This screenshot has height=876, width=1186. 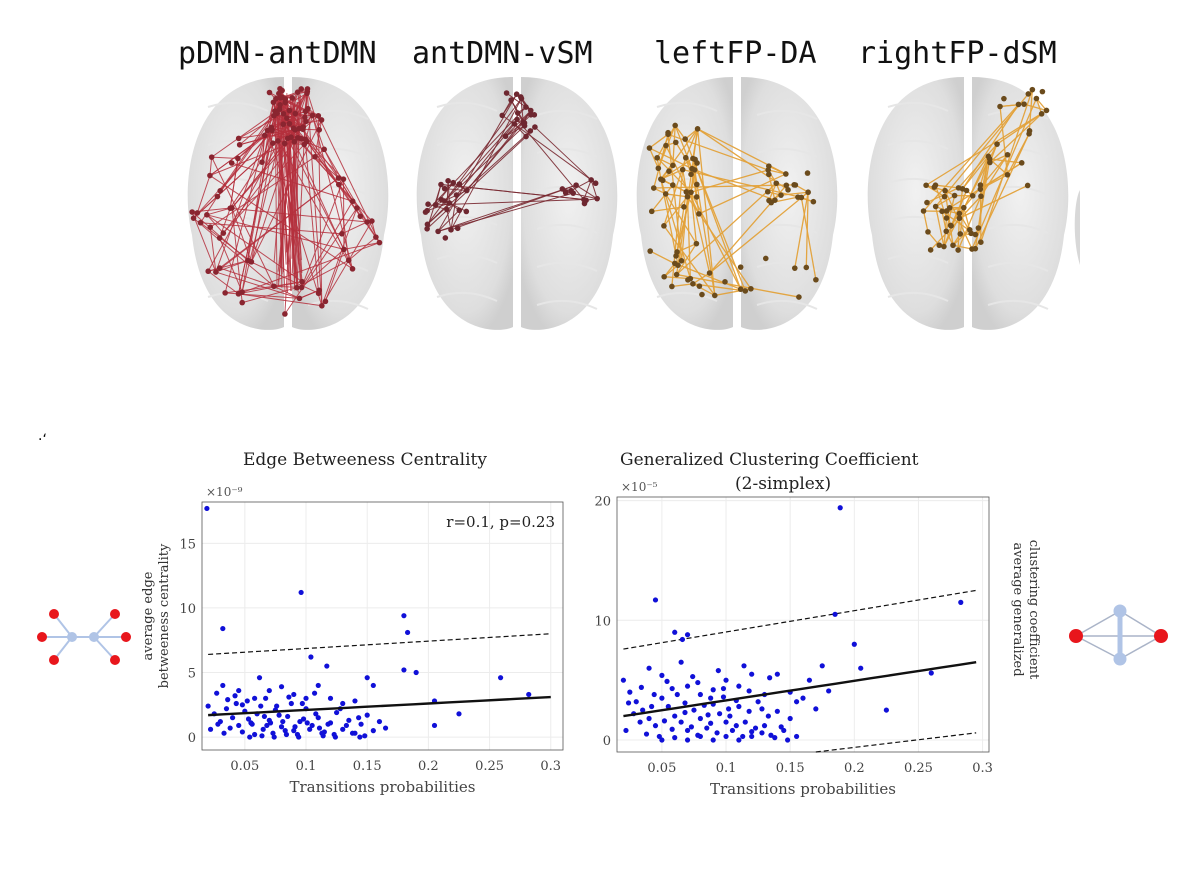 What do you see at coordinates (569, 203) in the screenshot?
I see `brain-right-hemisphere` at bounding box center [569, 203].